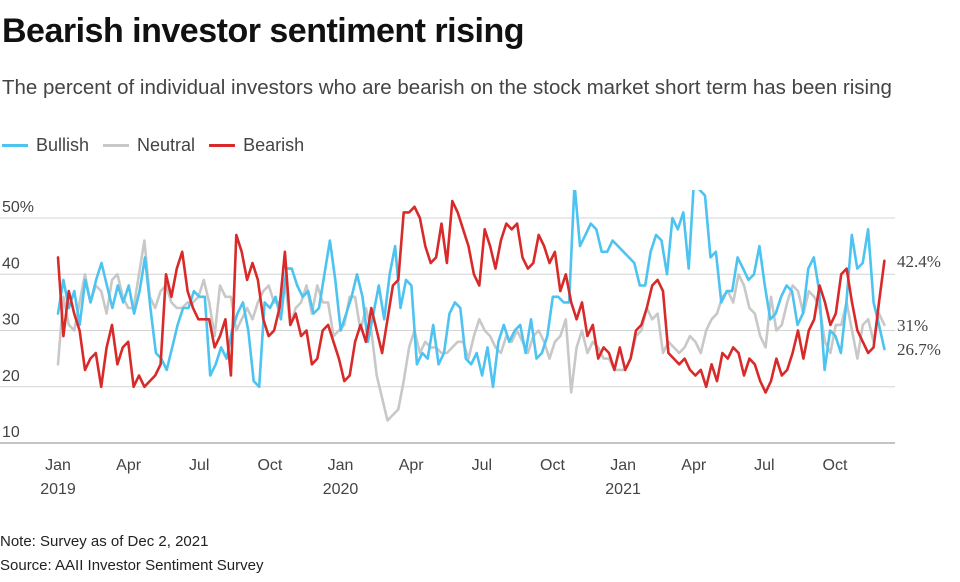  What do you see at coordinates (764, 465) in the screenshot?
I see `x-tick-label-10: Jul` at bounding box center [764, 465].